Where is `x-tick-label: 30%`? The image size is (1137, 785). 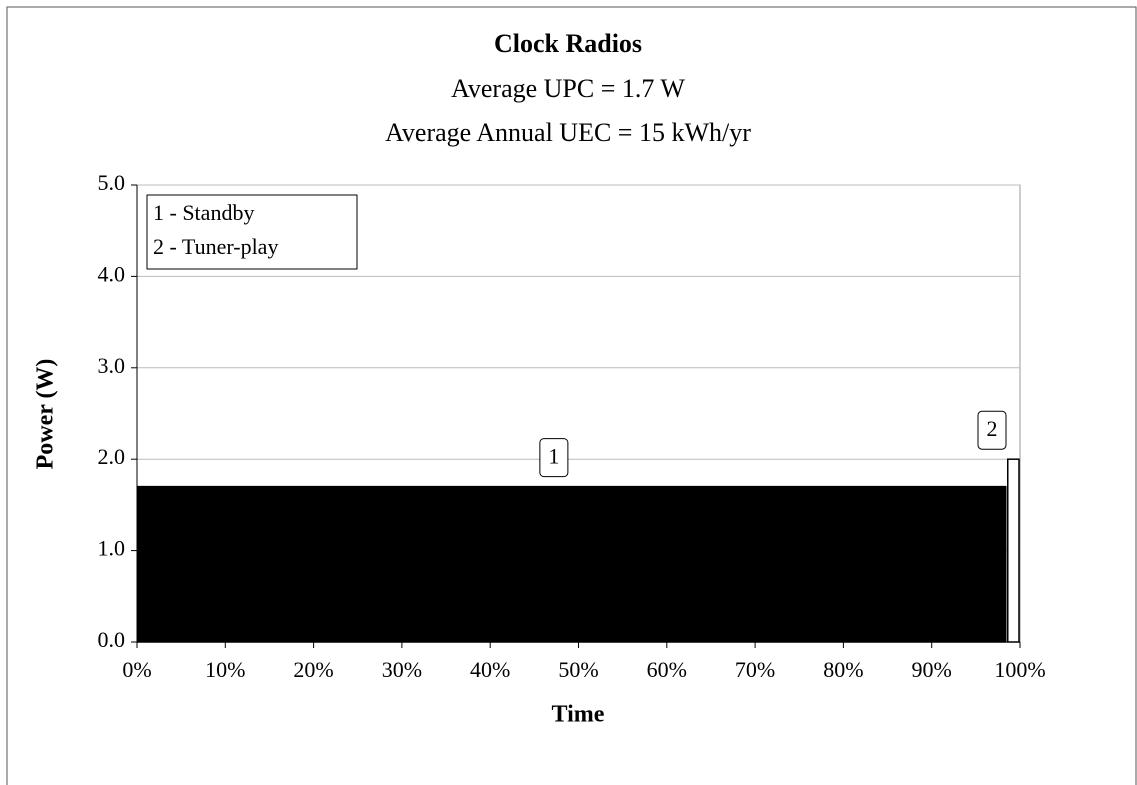 x-tick-label: 30% is located at coordinates (402, 669).